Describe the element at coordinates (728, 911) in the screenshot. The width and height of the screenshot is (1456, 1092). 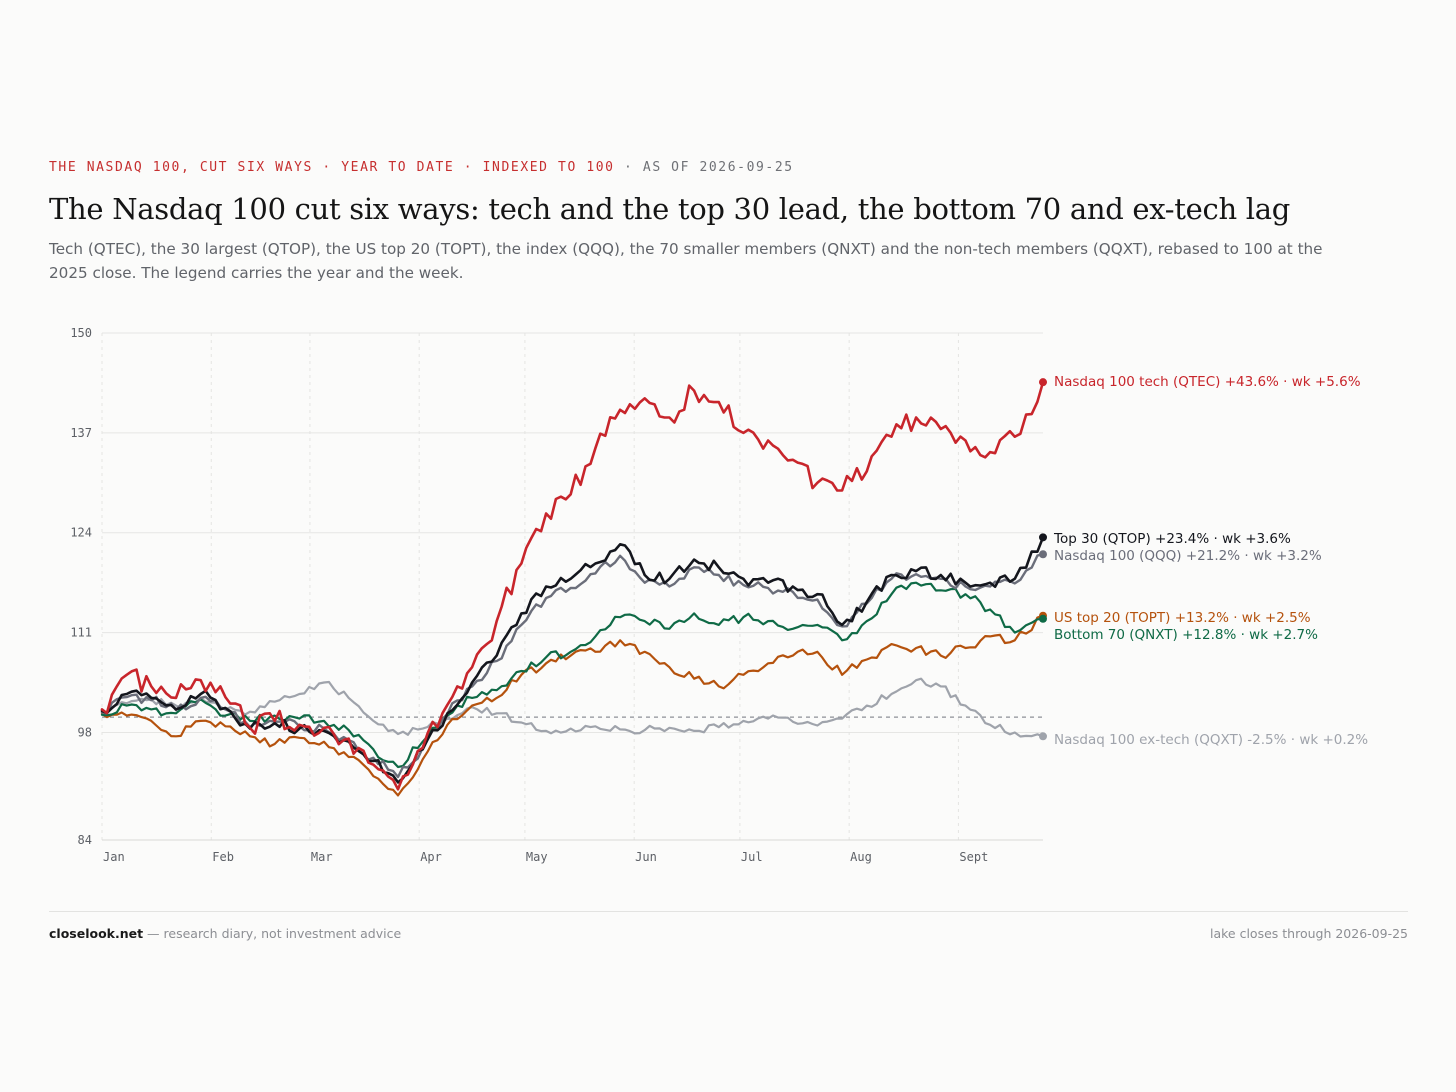
I see `footer-divider` at that location.